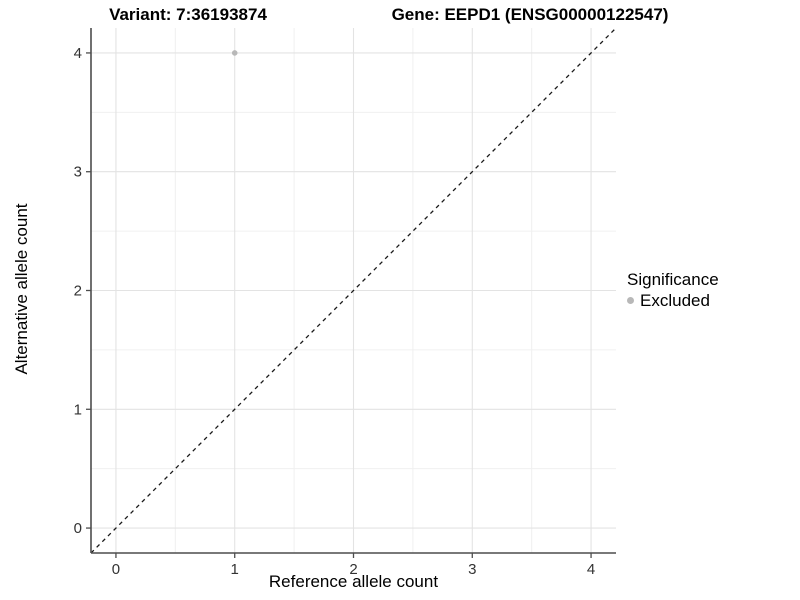  Describe the element at coordinates (234, 53) in the screenshot. I see `data-point` at that location.